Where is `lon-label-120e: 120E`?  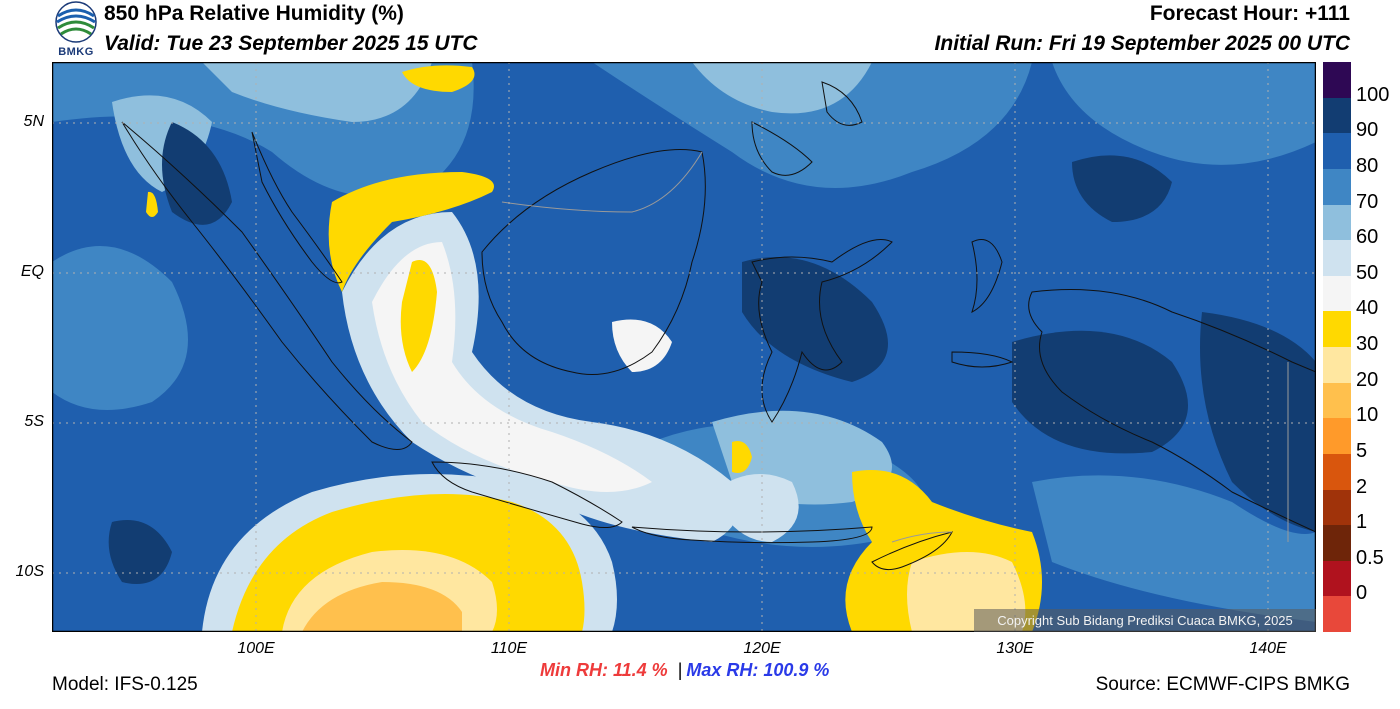 lon-label-120e: 120E is located at coordinates (762, 648).